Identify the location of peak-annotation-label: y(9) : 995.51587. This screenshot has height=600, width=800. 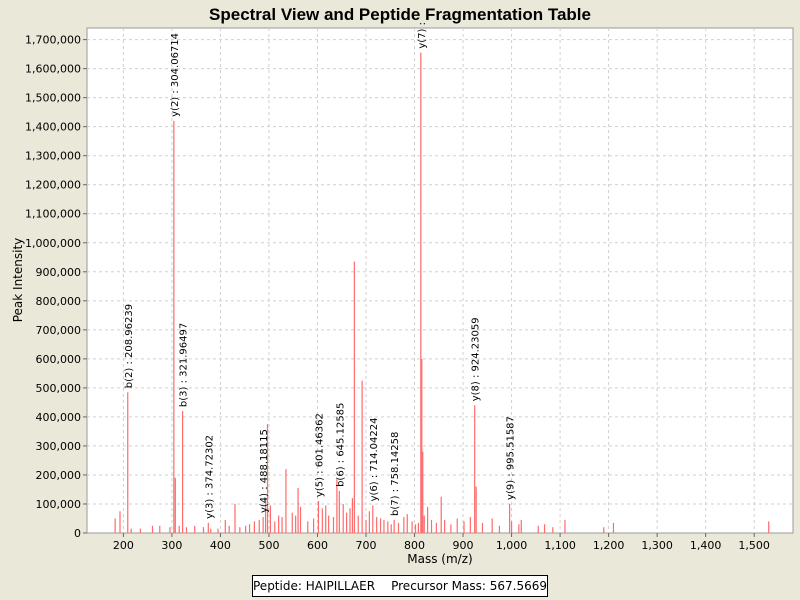
(511, 458).